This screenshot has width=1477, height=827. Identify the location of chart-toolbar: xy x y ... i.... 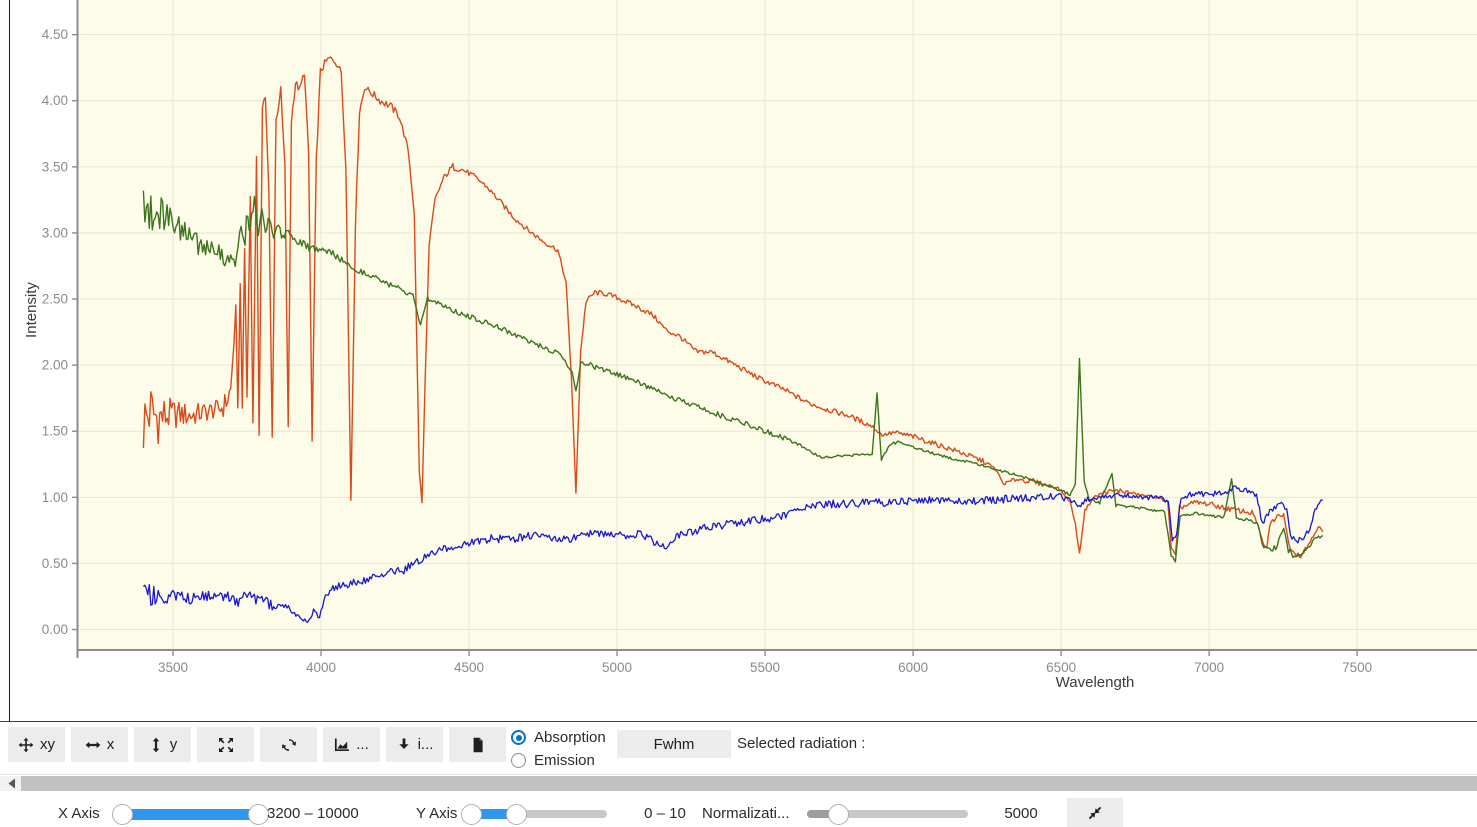
(738, 749).